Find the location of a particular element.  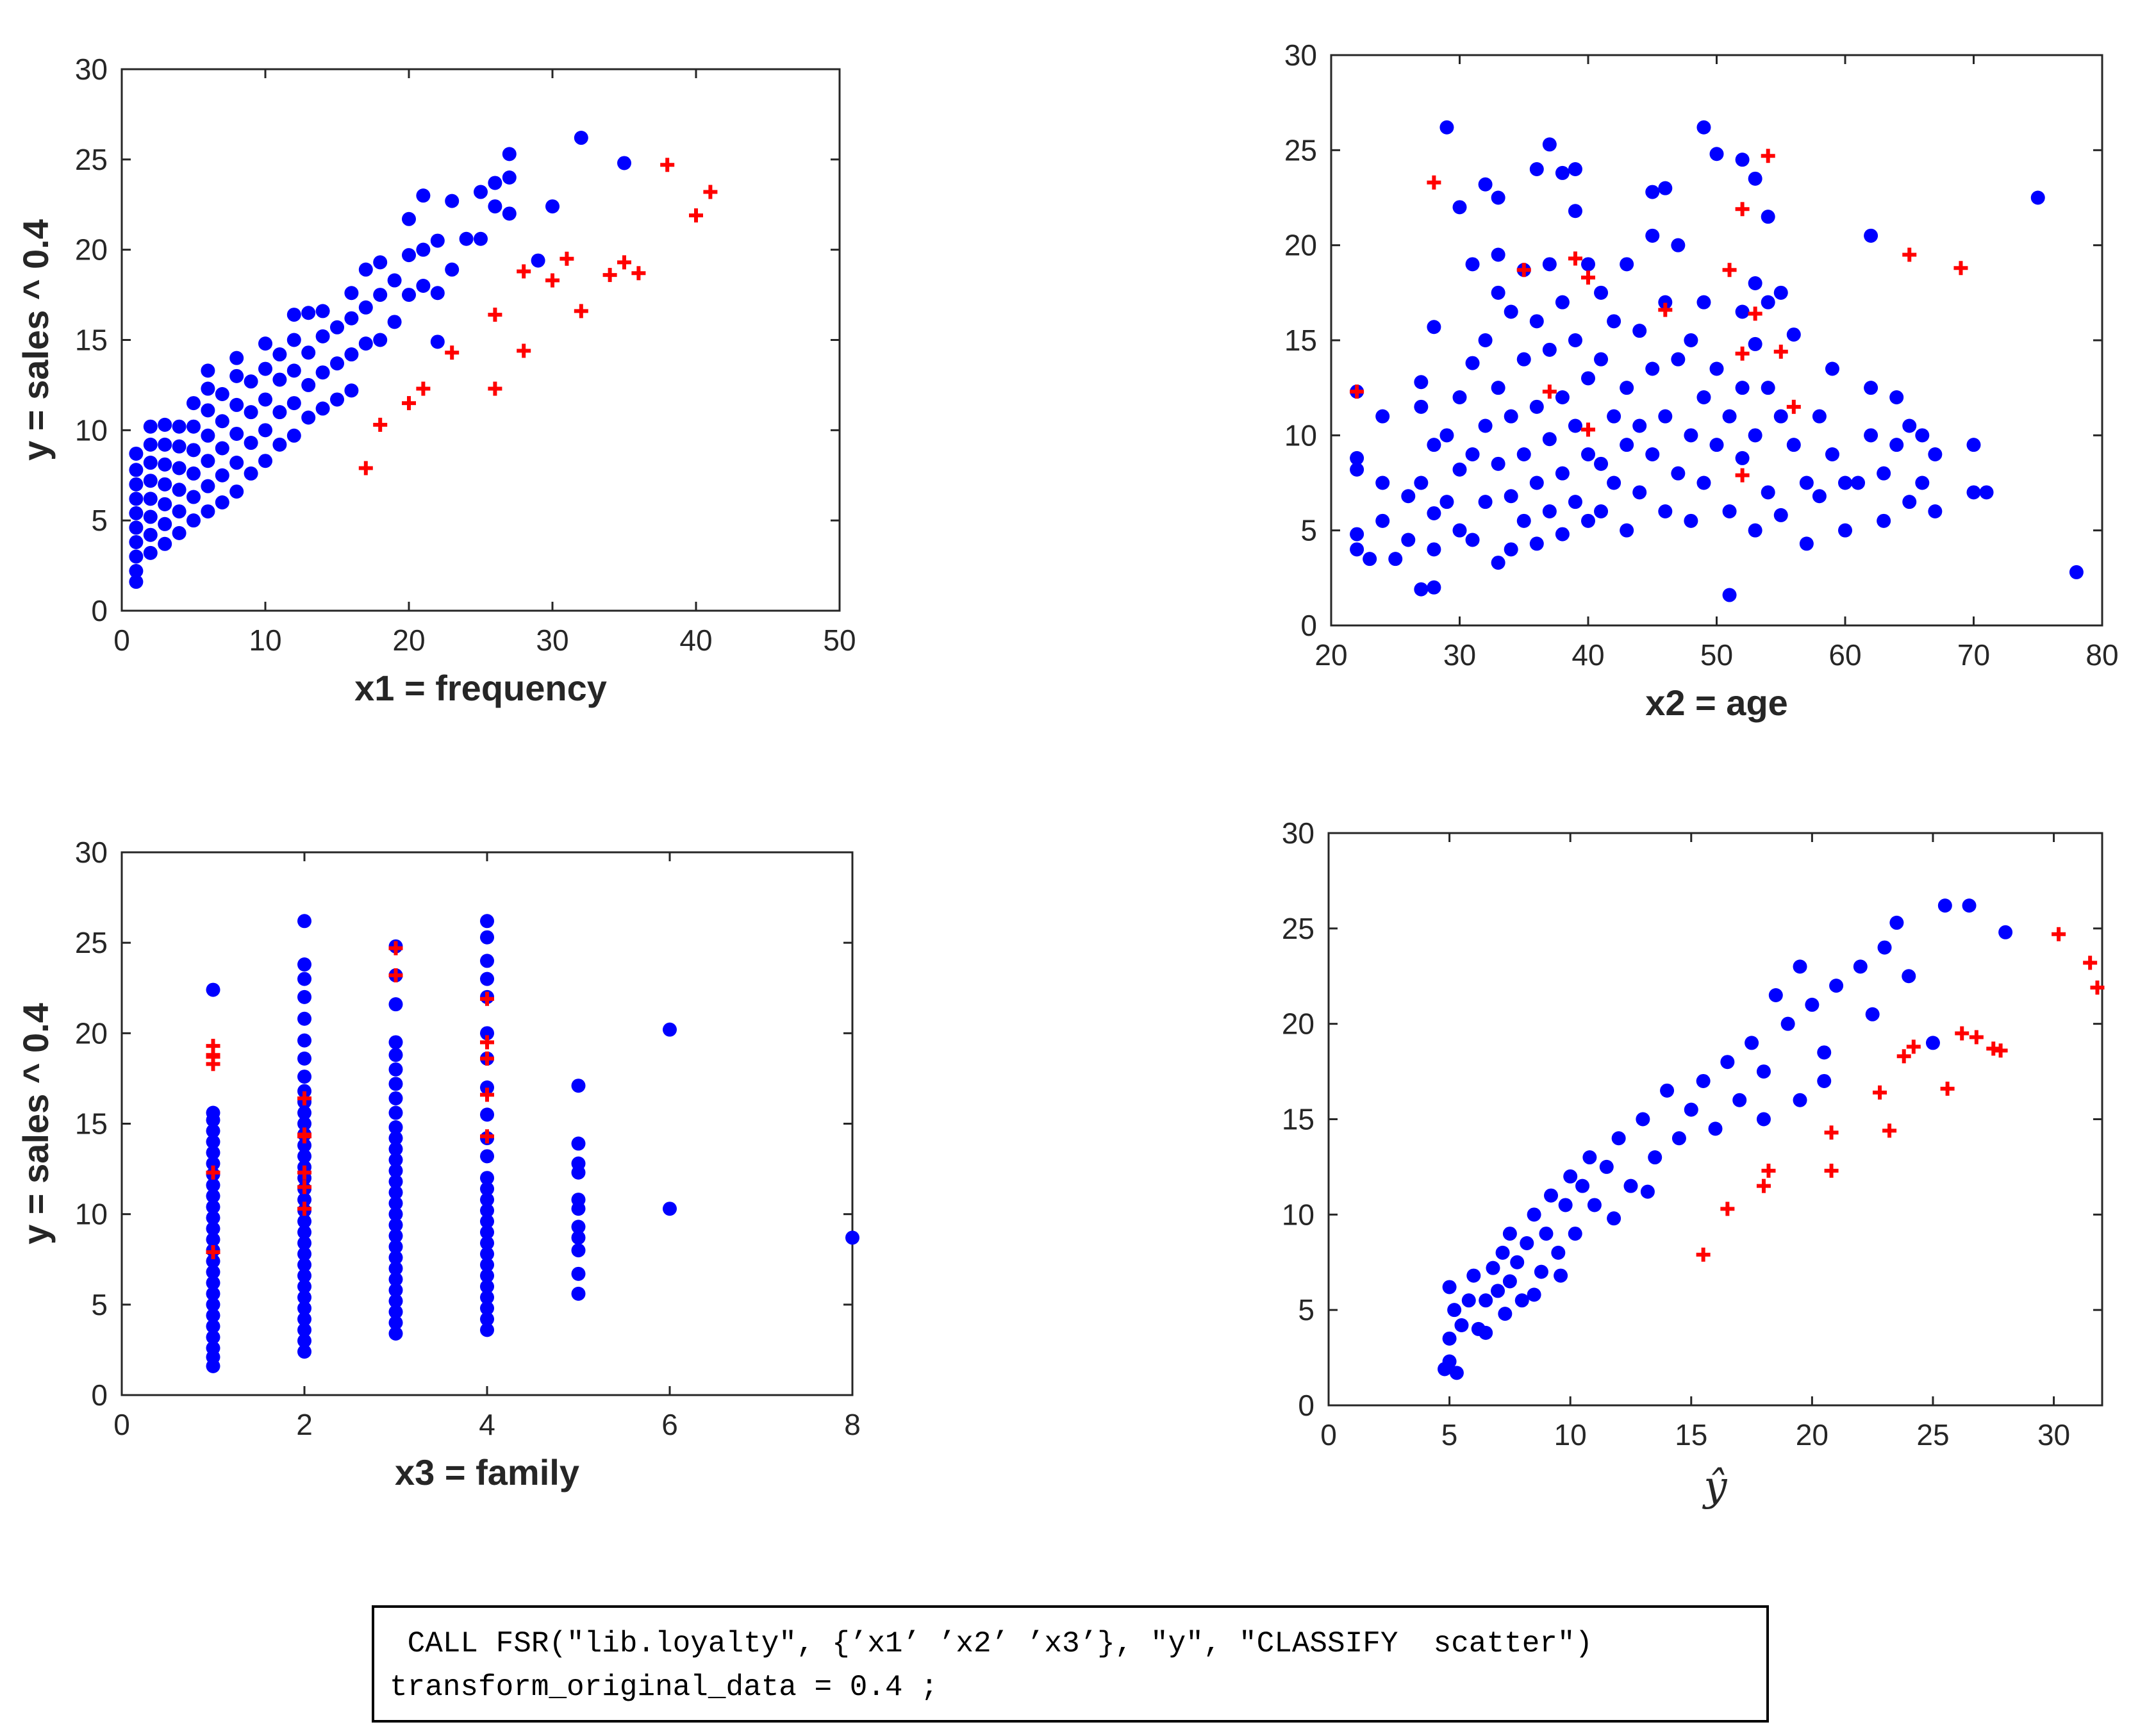

x-tick-label: 0 is located at coordinates (121, 1424).